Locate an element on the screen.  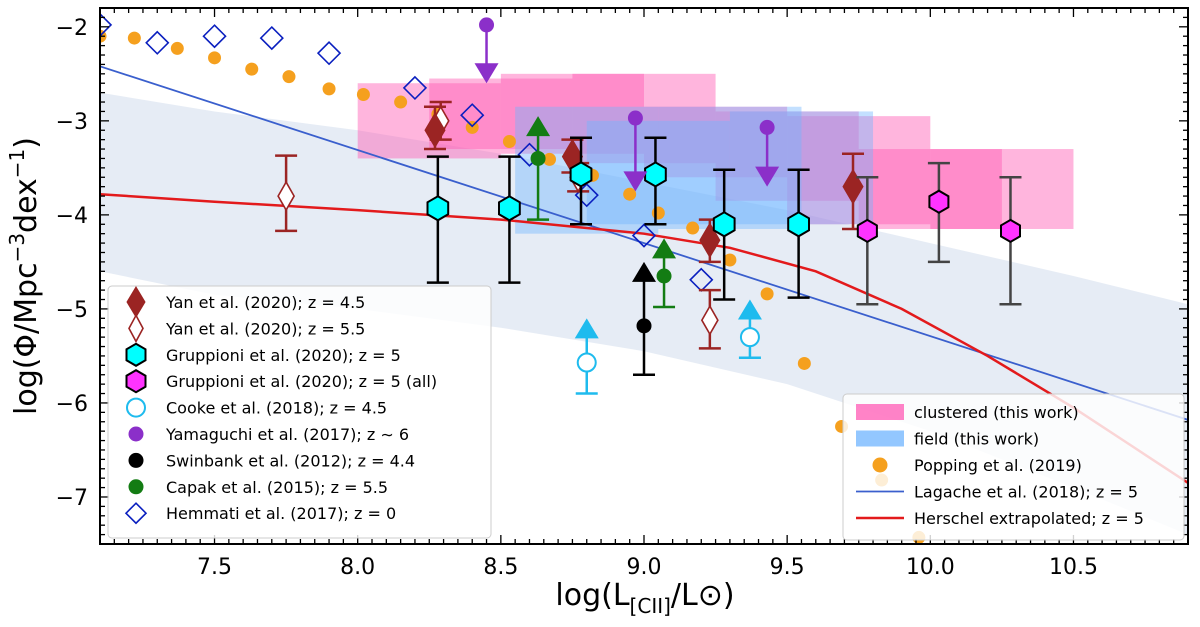
legend-right-label: clustered (this work) is located at coordinates (996, 412).